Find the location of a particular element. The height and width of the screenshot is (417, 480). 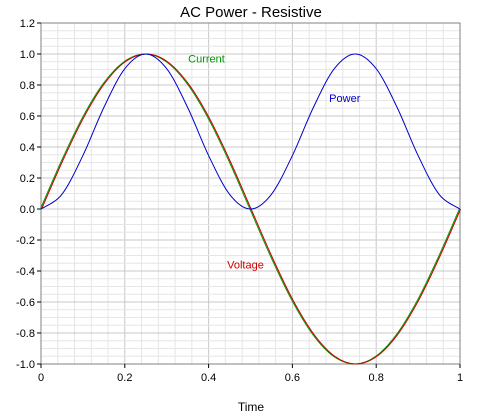

x-tick-label: 0.4 is located at coordinates (208, 378).